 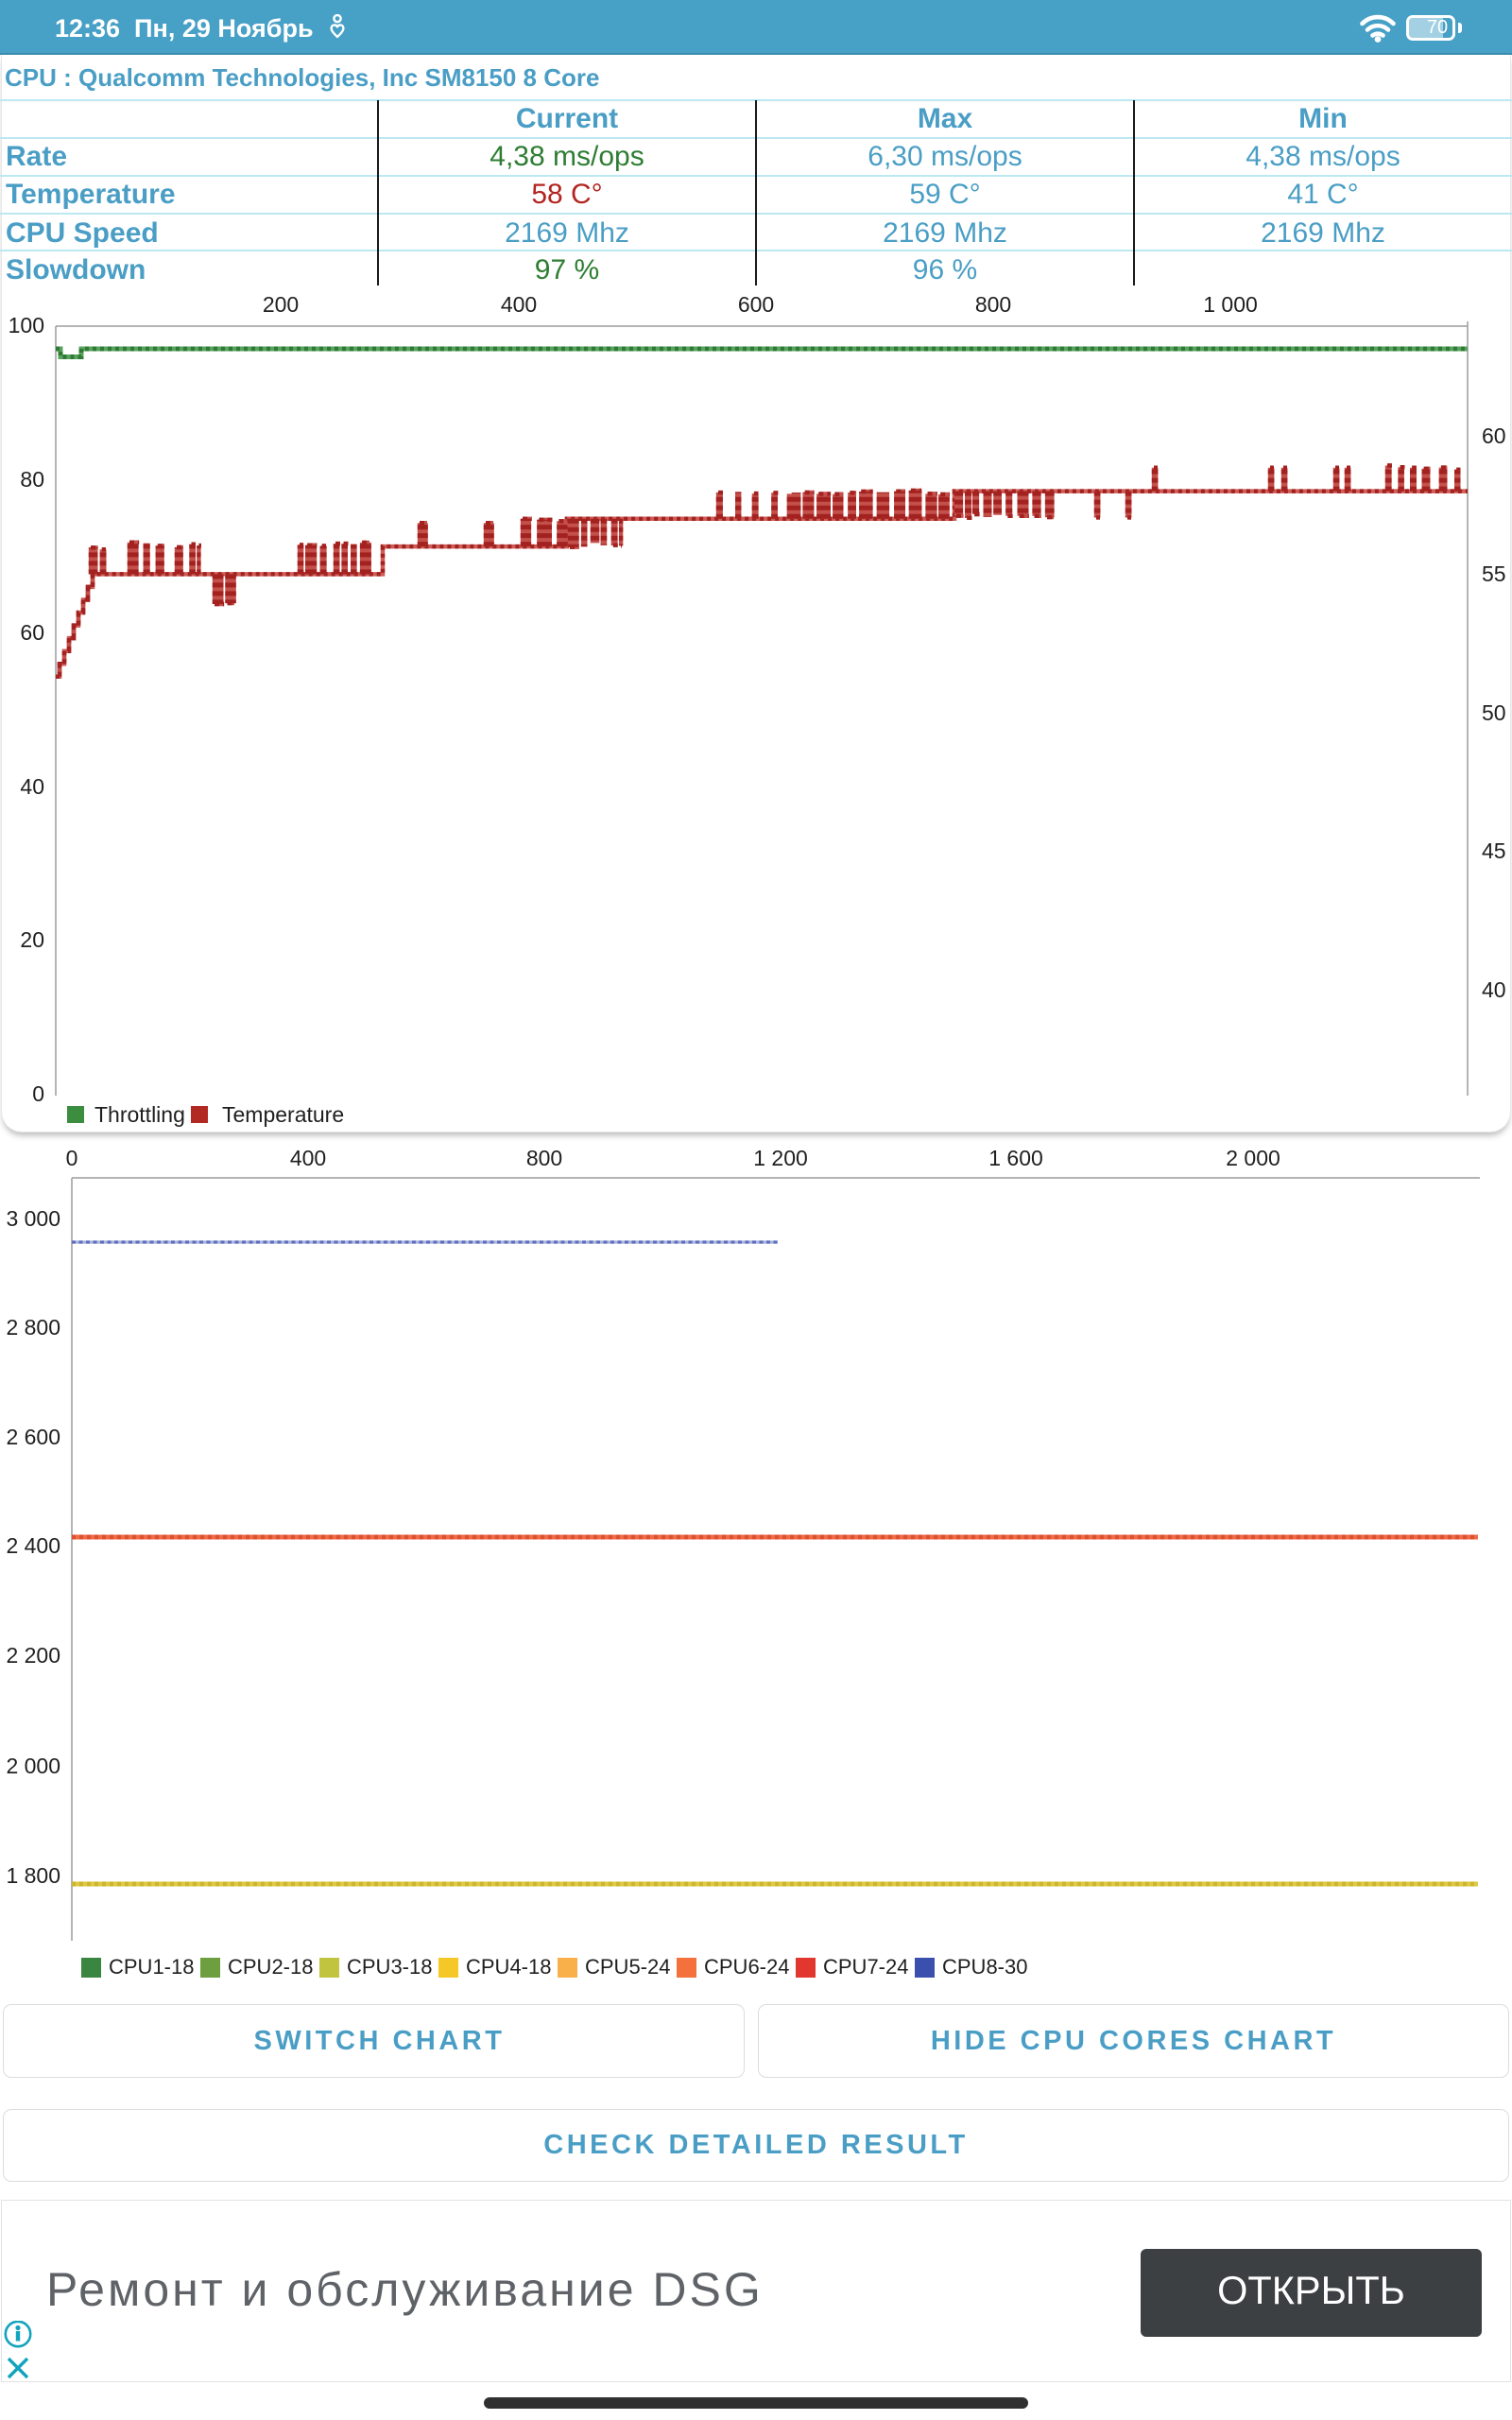 I want to click on svg-text: 1 000, so click(x=1230, y=304).